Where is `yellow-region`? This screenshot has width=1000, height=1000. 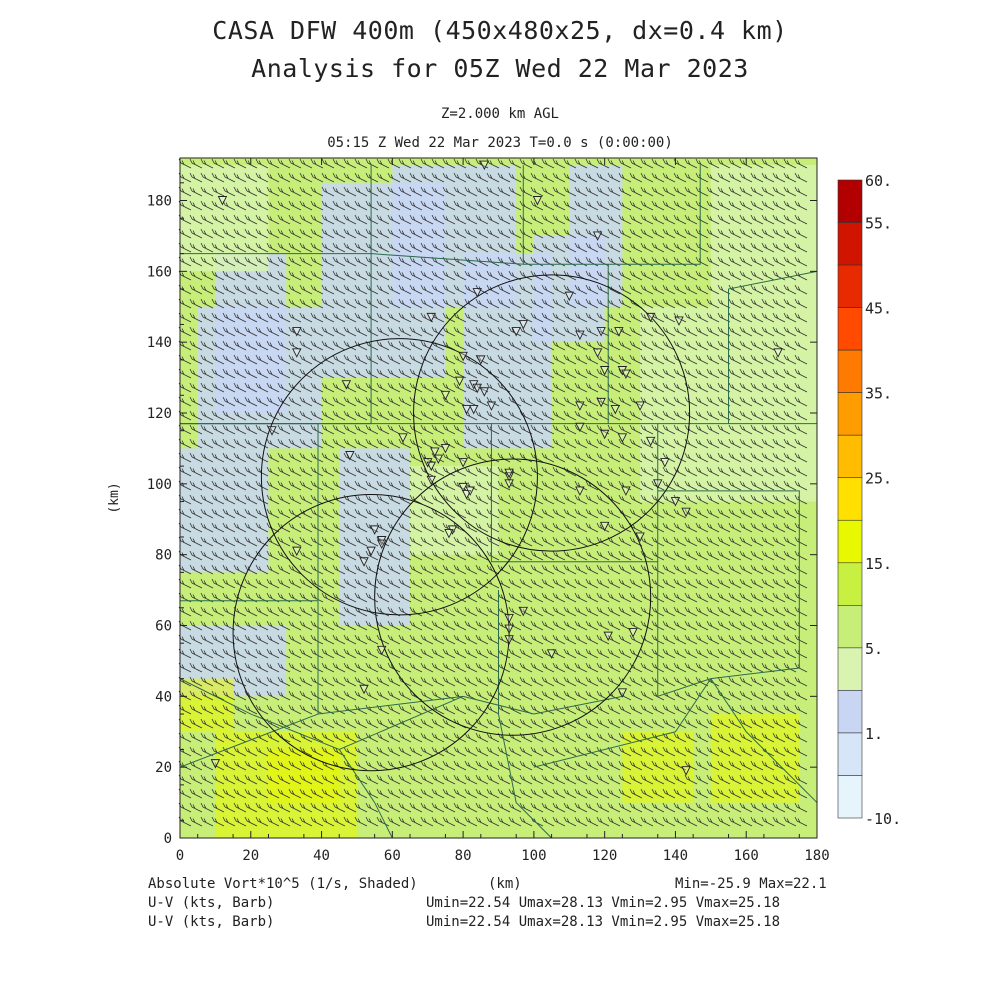
yellow-region is located at coordinates (207, 705).